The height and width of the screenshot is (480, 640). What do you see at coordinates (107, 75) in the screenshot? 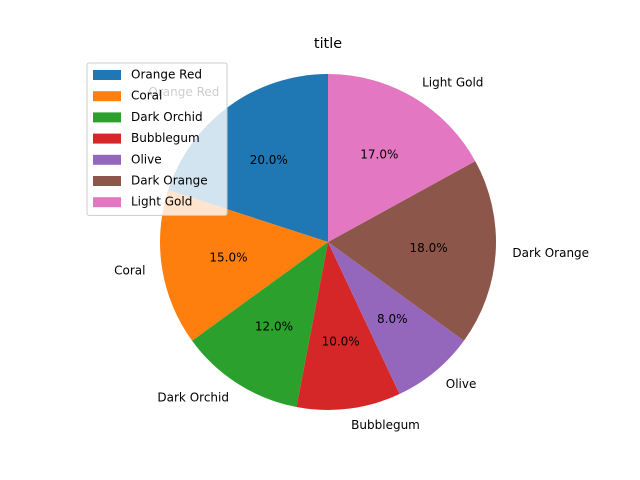
I see `legend-swatch-orange-red` at bounding box center [107, 75].